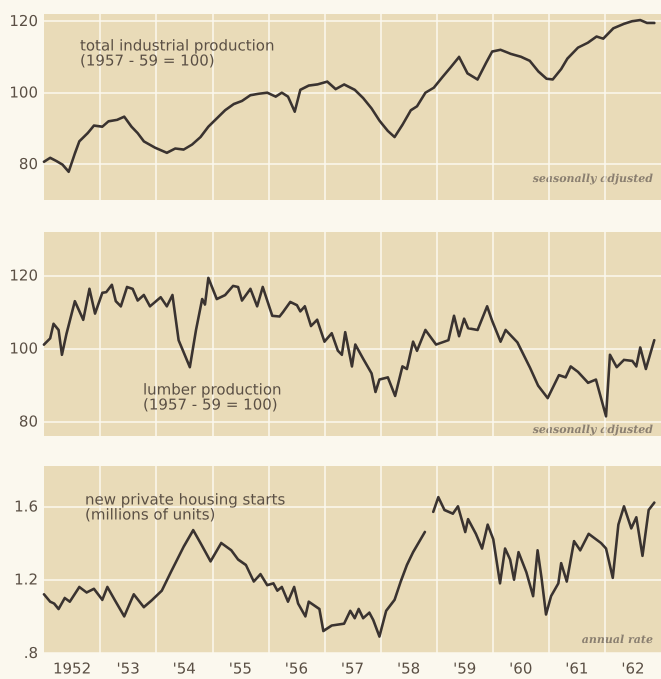 The image size is (661, 679). Describe the element at coordinates (177, 45) in the screenshot. I see `text: total industrial production` at that location.